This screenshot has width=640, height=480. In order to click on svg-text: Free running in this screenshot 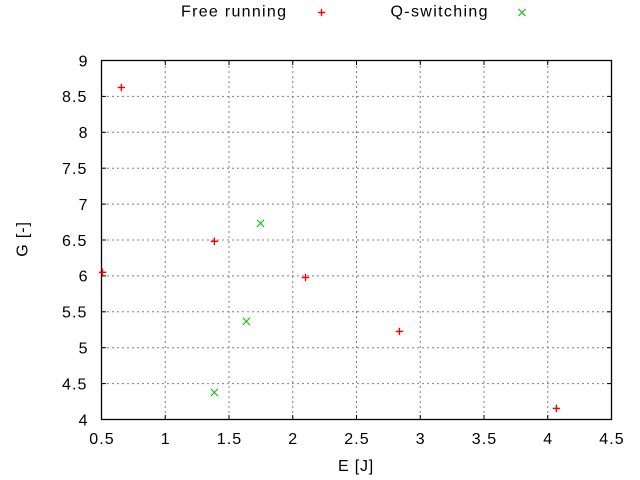, I will do `click(233, 12)`.